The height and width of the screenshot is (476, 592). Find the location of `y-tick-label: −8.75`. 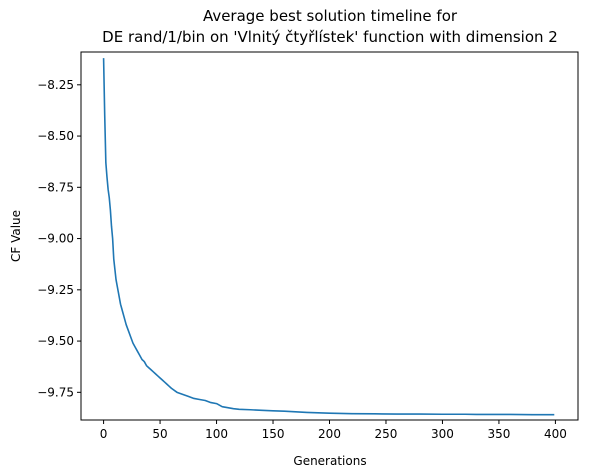

y-tick-label: −8.75 is located at coordinates (55, 187).